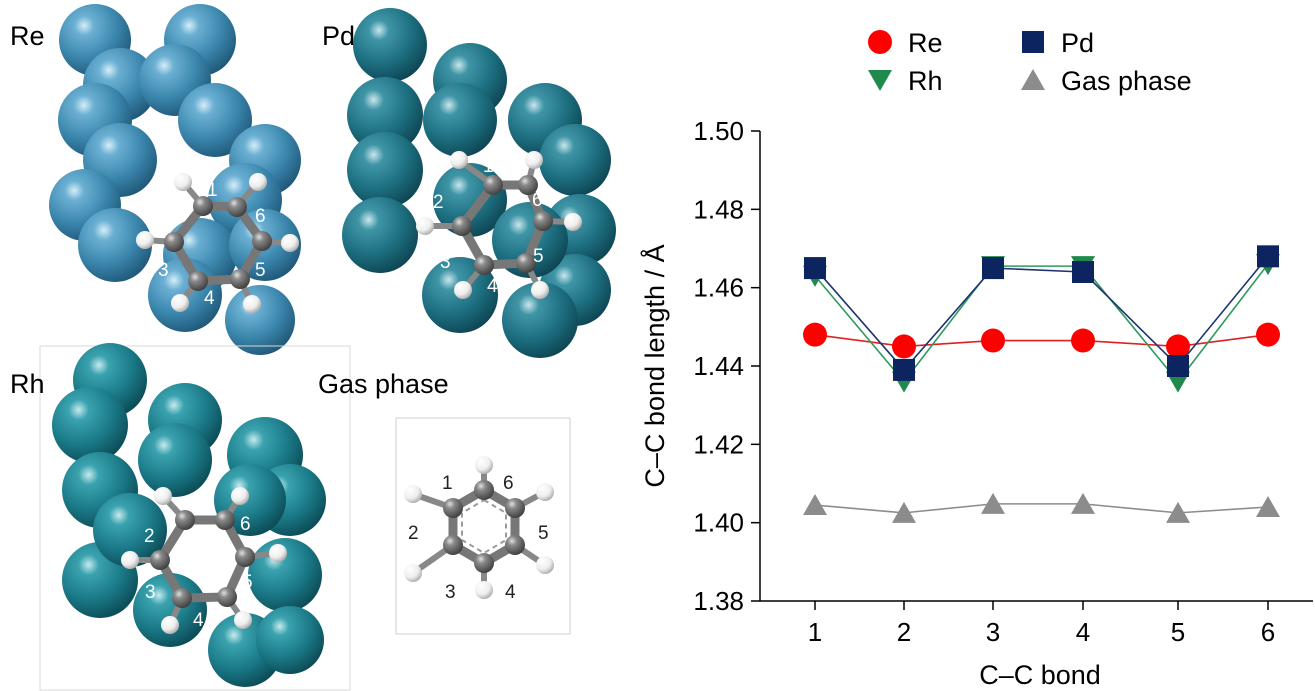 This screenshot has height=691, width=1315. Describe the element at coordinates (27, 36) in the screenshot. I see `re-panel-label: Re` at that location.